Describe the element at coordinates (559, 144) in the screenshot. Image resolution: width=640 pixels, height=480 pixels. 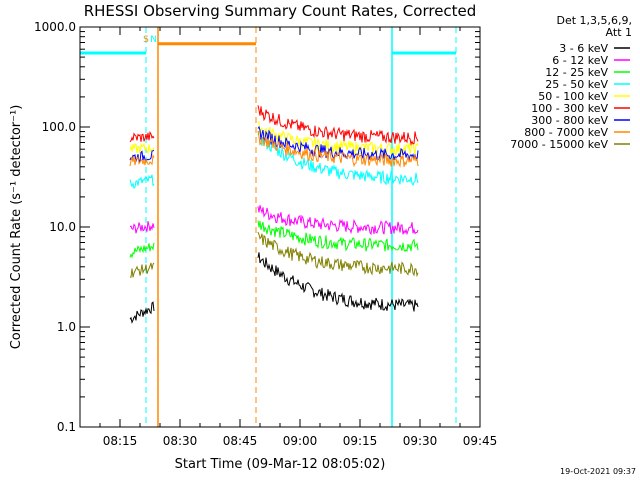
I see `legend-entry-8: 7000 - 15000 keV` at that location.